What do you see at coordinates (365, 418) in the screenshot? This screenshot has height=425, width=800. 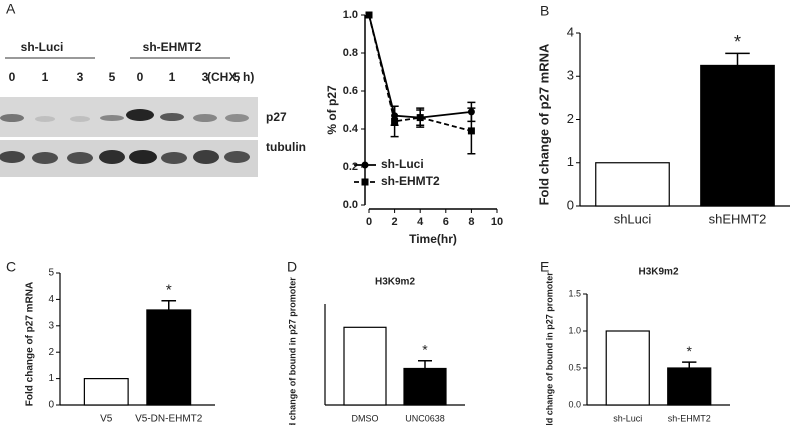 I see `x-tick-label: DMSO` at bounding box center [365, 418].